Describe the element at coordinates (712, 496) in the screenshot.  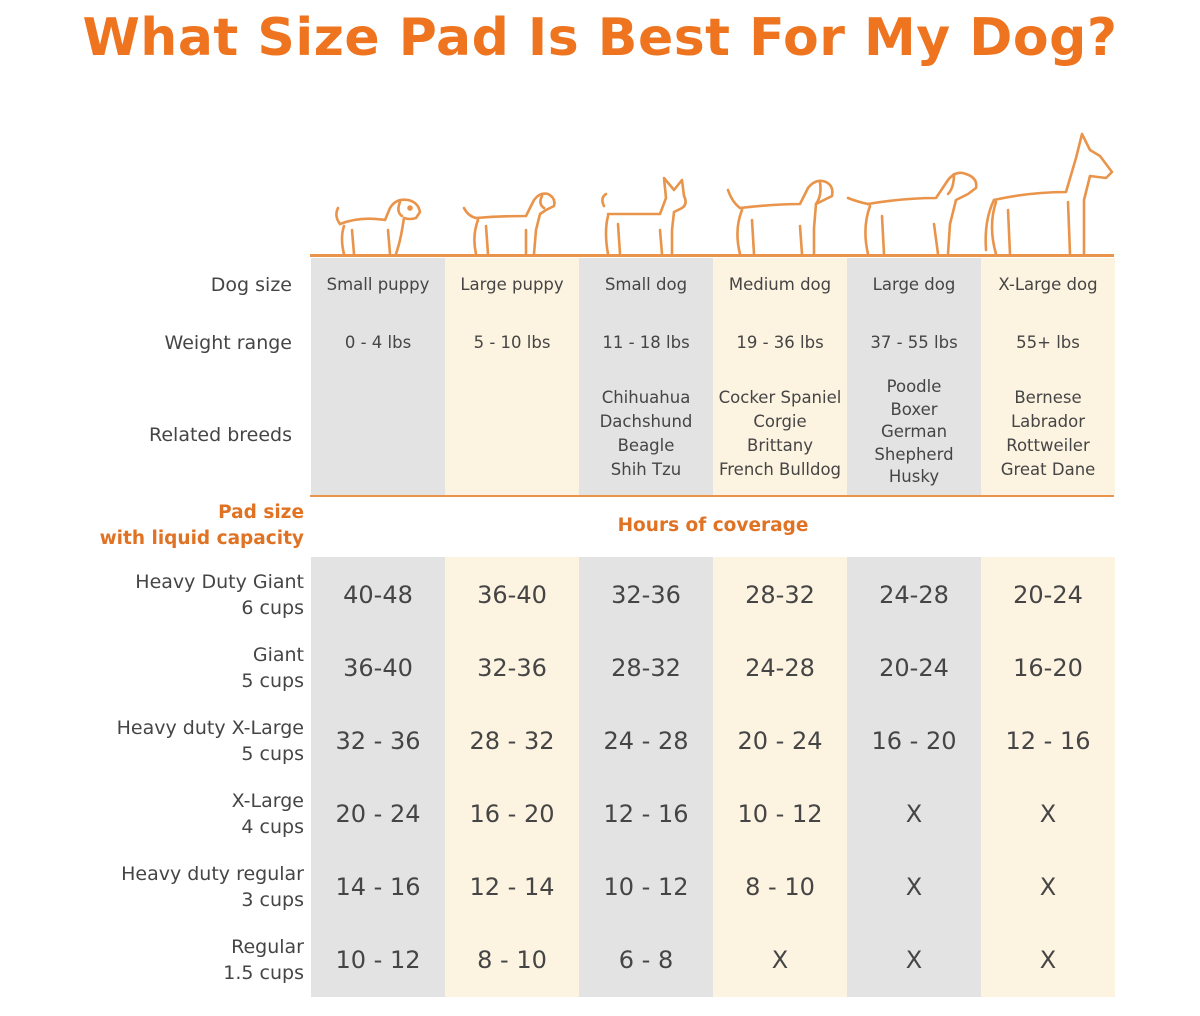
I see `section-divider` at that location.